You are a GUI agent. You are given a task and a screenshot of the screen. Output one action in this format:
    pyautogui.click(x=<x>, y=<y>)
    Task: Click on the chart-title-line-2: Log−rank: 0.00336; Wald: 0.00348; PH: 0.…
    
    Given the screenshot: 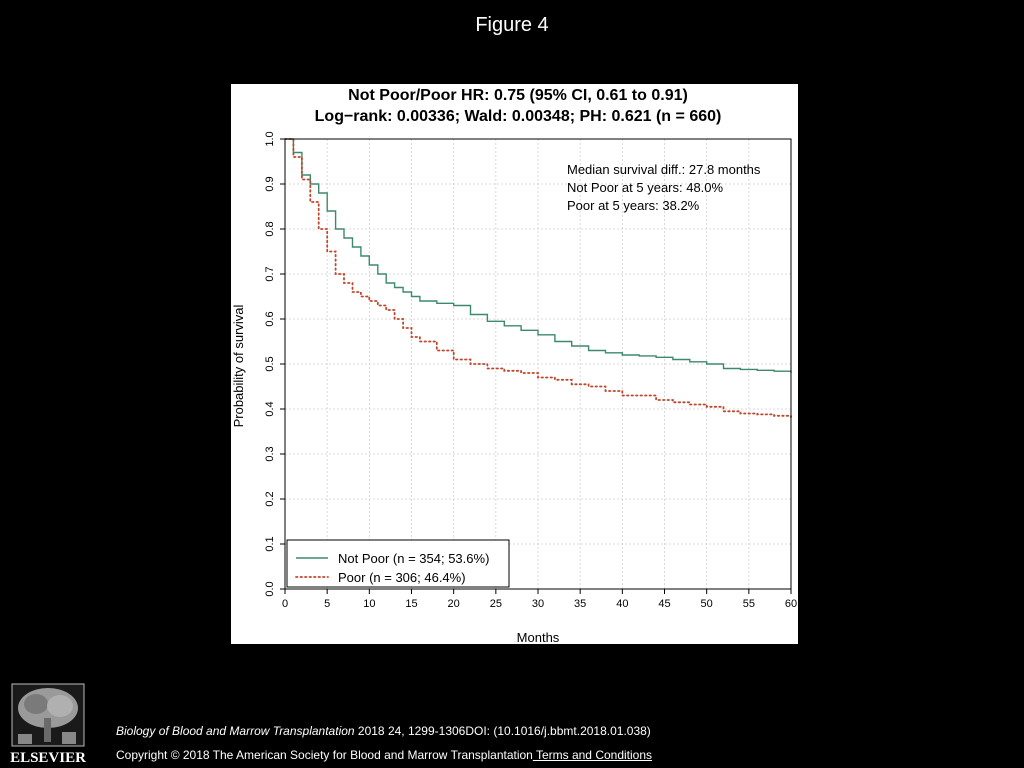 What is the action you would take?
    pyautogui.click(x=518, y=116)
    